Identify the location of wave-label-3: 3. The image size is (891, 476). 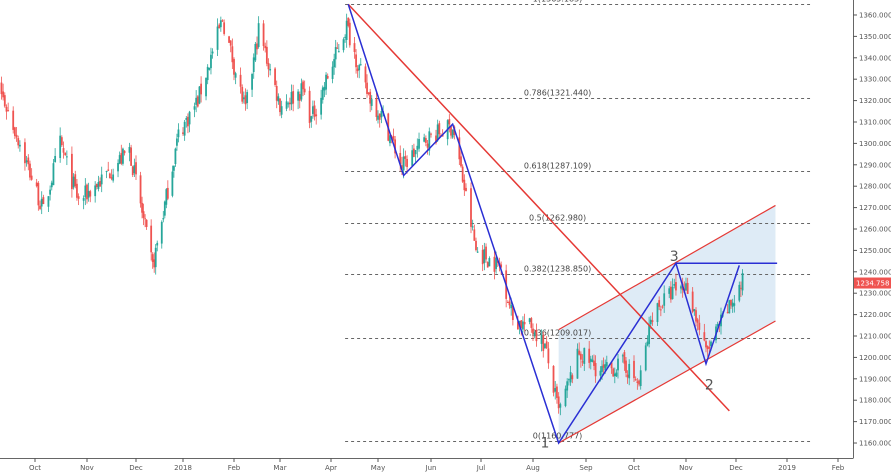
(674, 257).